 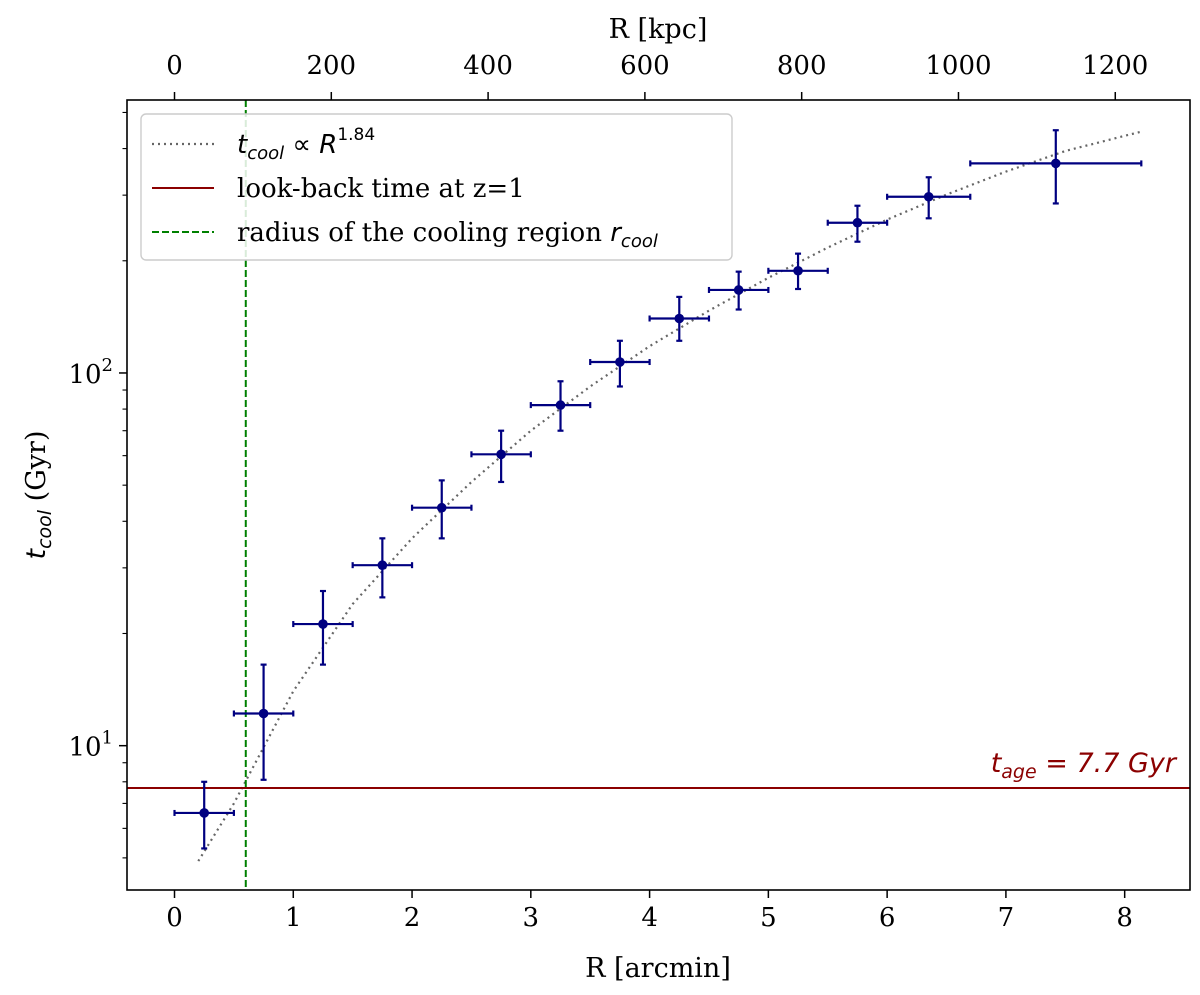 What do you see at coordinates (265, 153) in the screenshot?
I see `legend-fit-subscript: cool` at bounding box center [265, 153].